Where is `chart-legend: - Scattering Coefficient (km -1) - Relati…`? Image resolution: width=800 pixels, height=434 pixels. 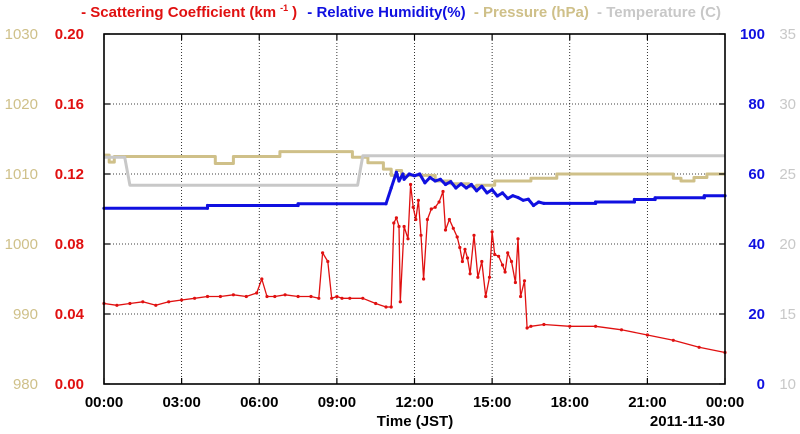 chart-legend: - Scattering Coefficient (km -1) - Relati… is located at coordinates (400, 12).